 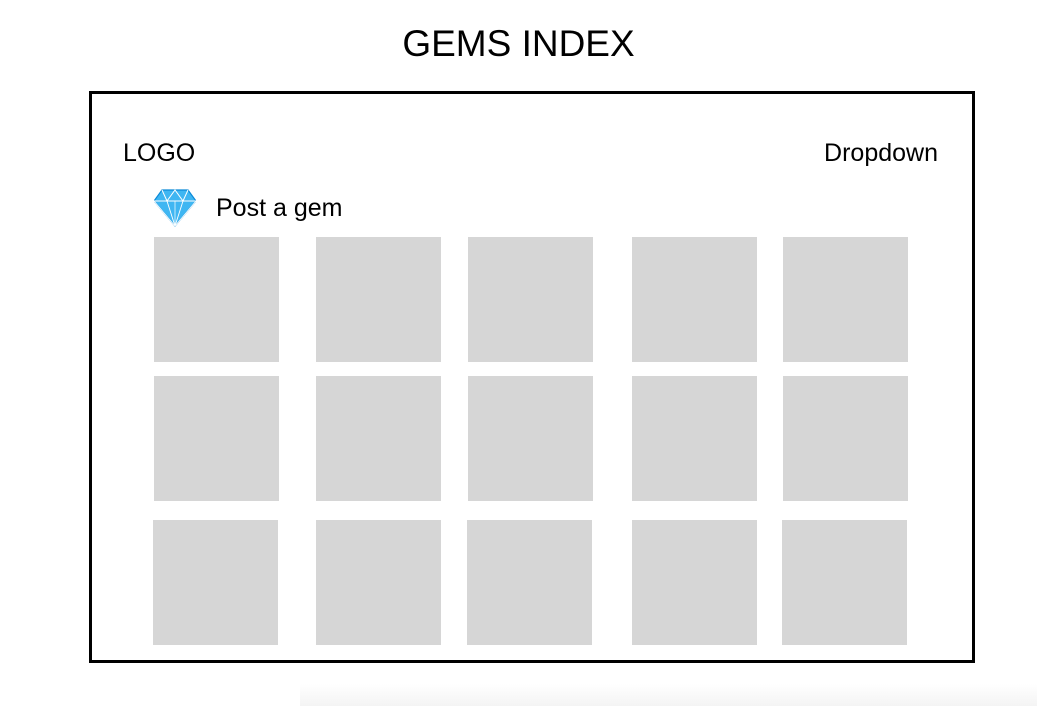 I want to click on bottom-shadow, so click(x=668, y=695).